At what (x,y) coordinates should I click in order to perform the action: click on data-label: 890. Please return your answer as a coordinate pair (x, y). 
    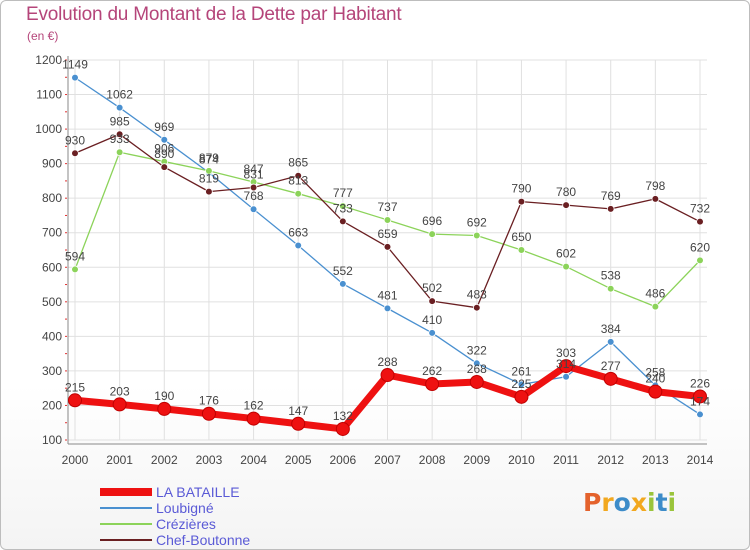
    Looking at the image, I should click on (164, 154).